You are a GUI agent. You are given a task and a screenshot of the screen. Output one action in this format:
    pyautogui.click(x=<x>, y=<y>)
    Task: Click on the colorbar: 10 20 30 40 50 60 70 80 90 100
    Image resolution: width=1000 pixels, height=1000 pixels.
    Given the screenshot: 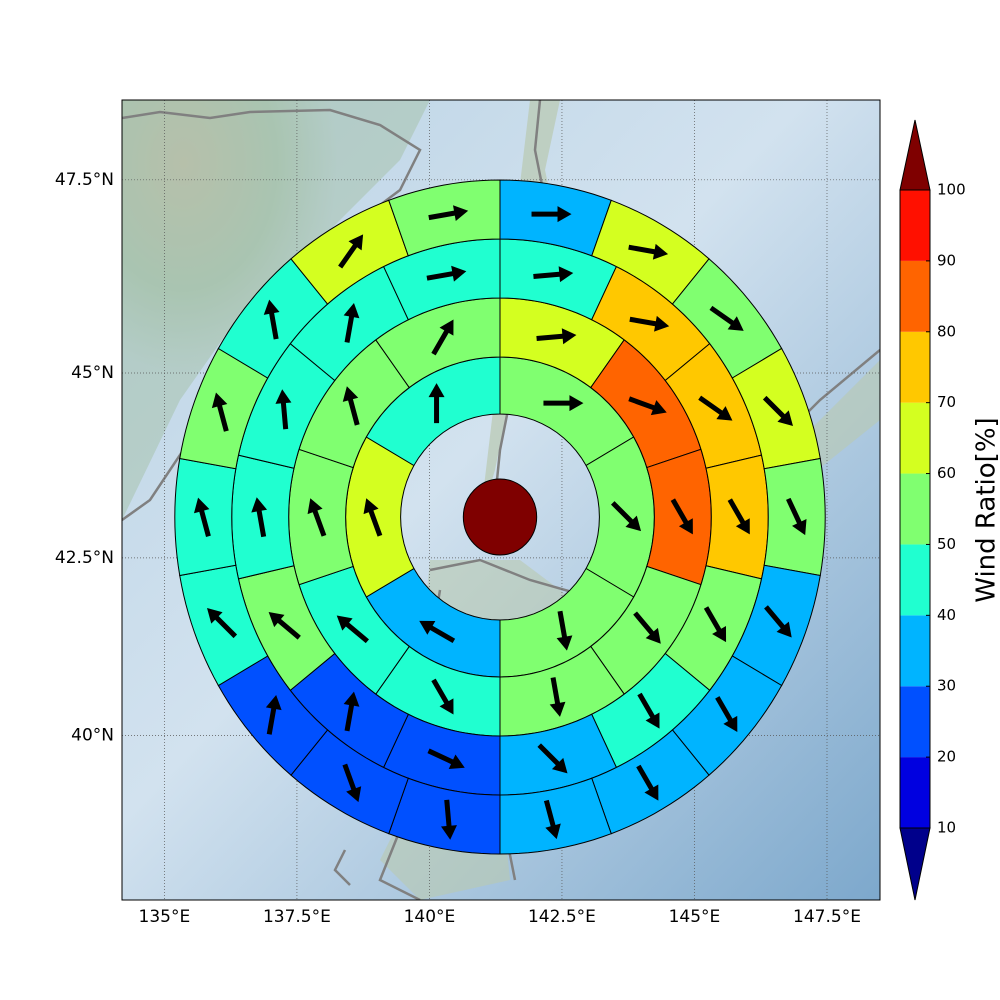 What is the action you would take?
    pyautogui.click(x=932, y=510)
    